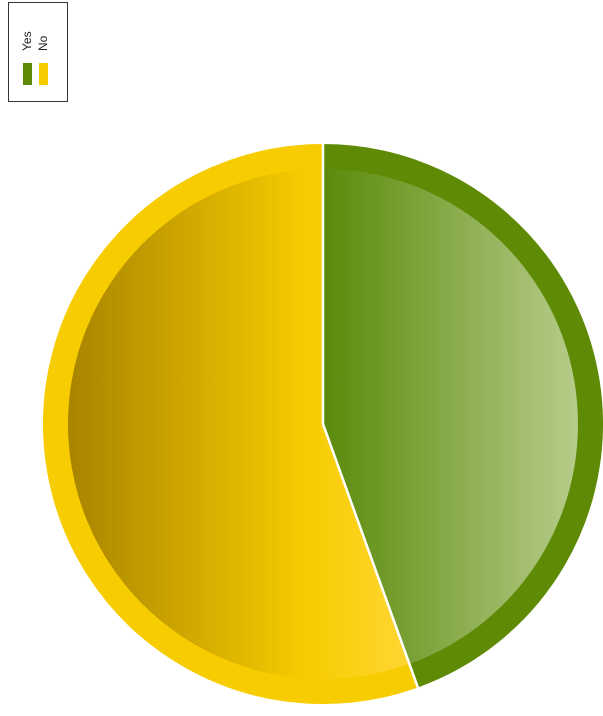 This screenshot has height=716, width=603. What do you see at coordinates (370, 556) in the screenshot?
I see `slice-divider` at bounding box center [370, 556].